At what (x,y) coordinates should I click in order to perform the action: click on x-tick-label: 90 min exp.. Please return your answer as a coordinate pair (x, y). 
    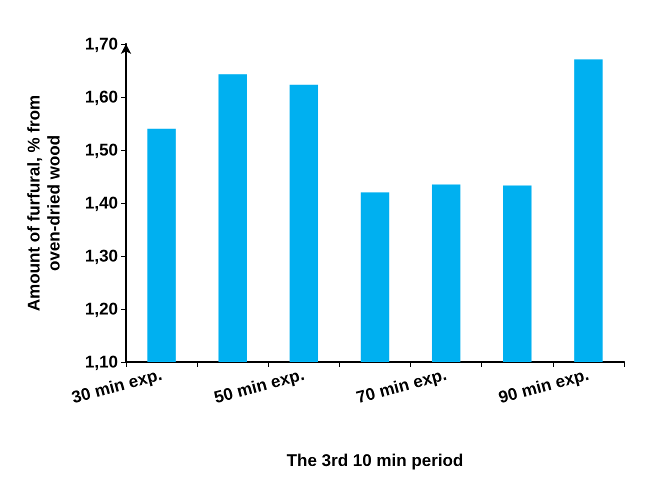
    Looking at the image, I should click on (543, 386).